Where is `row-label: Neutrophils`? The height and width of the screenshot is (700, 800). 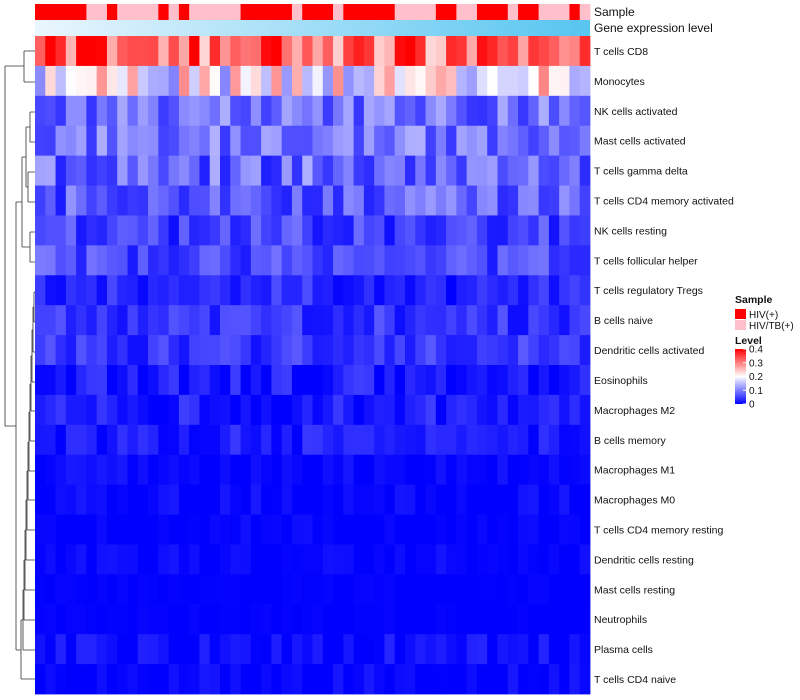 row-label: Neutrophils is located at coordinates (620, 620).